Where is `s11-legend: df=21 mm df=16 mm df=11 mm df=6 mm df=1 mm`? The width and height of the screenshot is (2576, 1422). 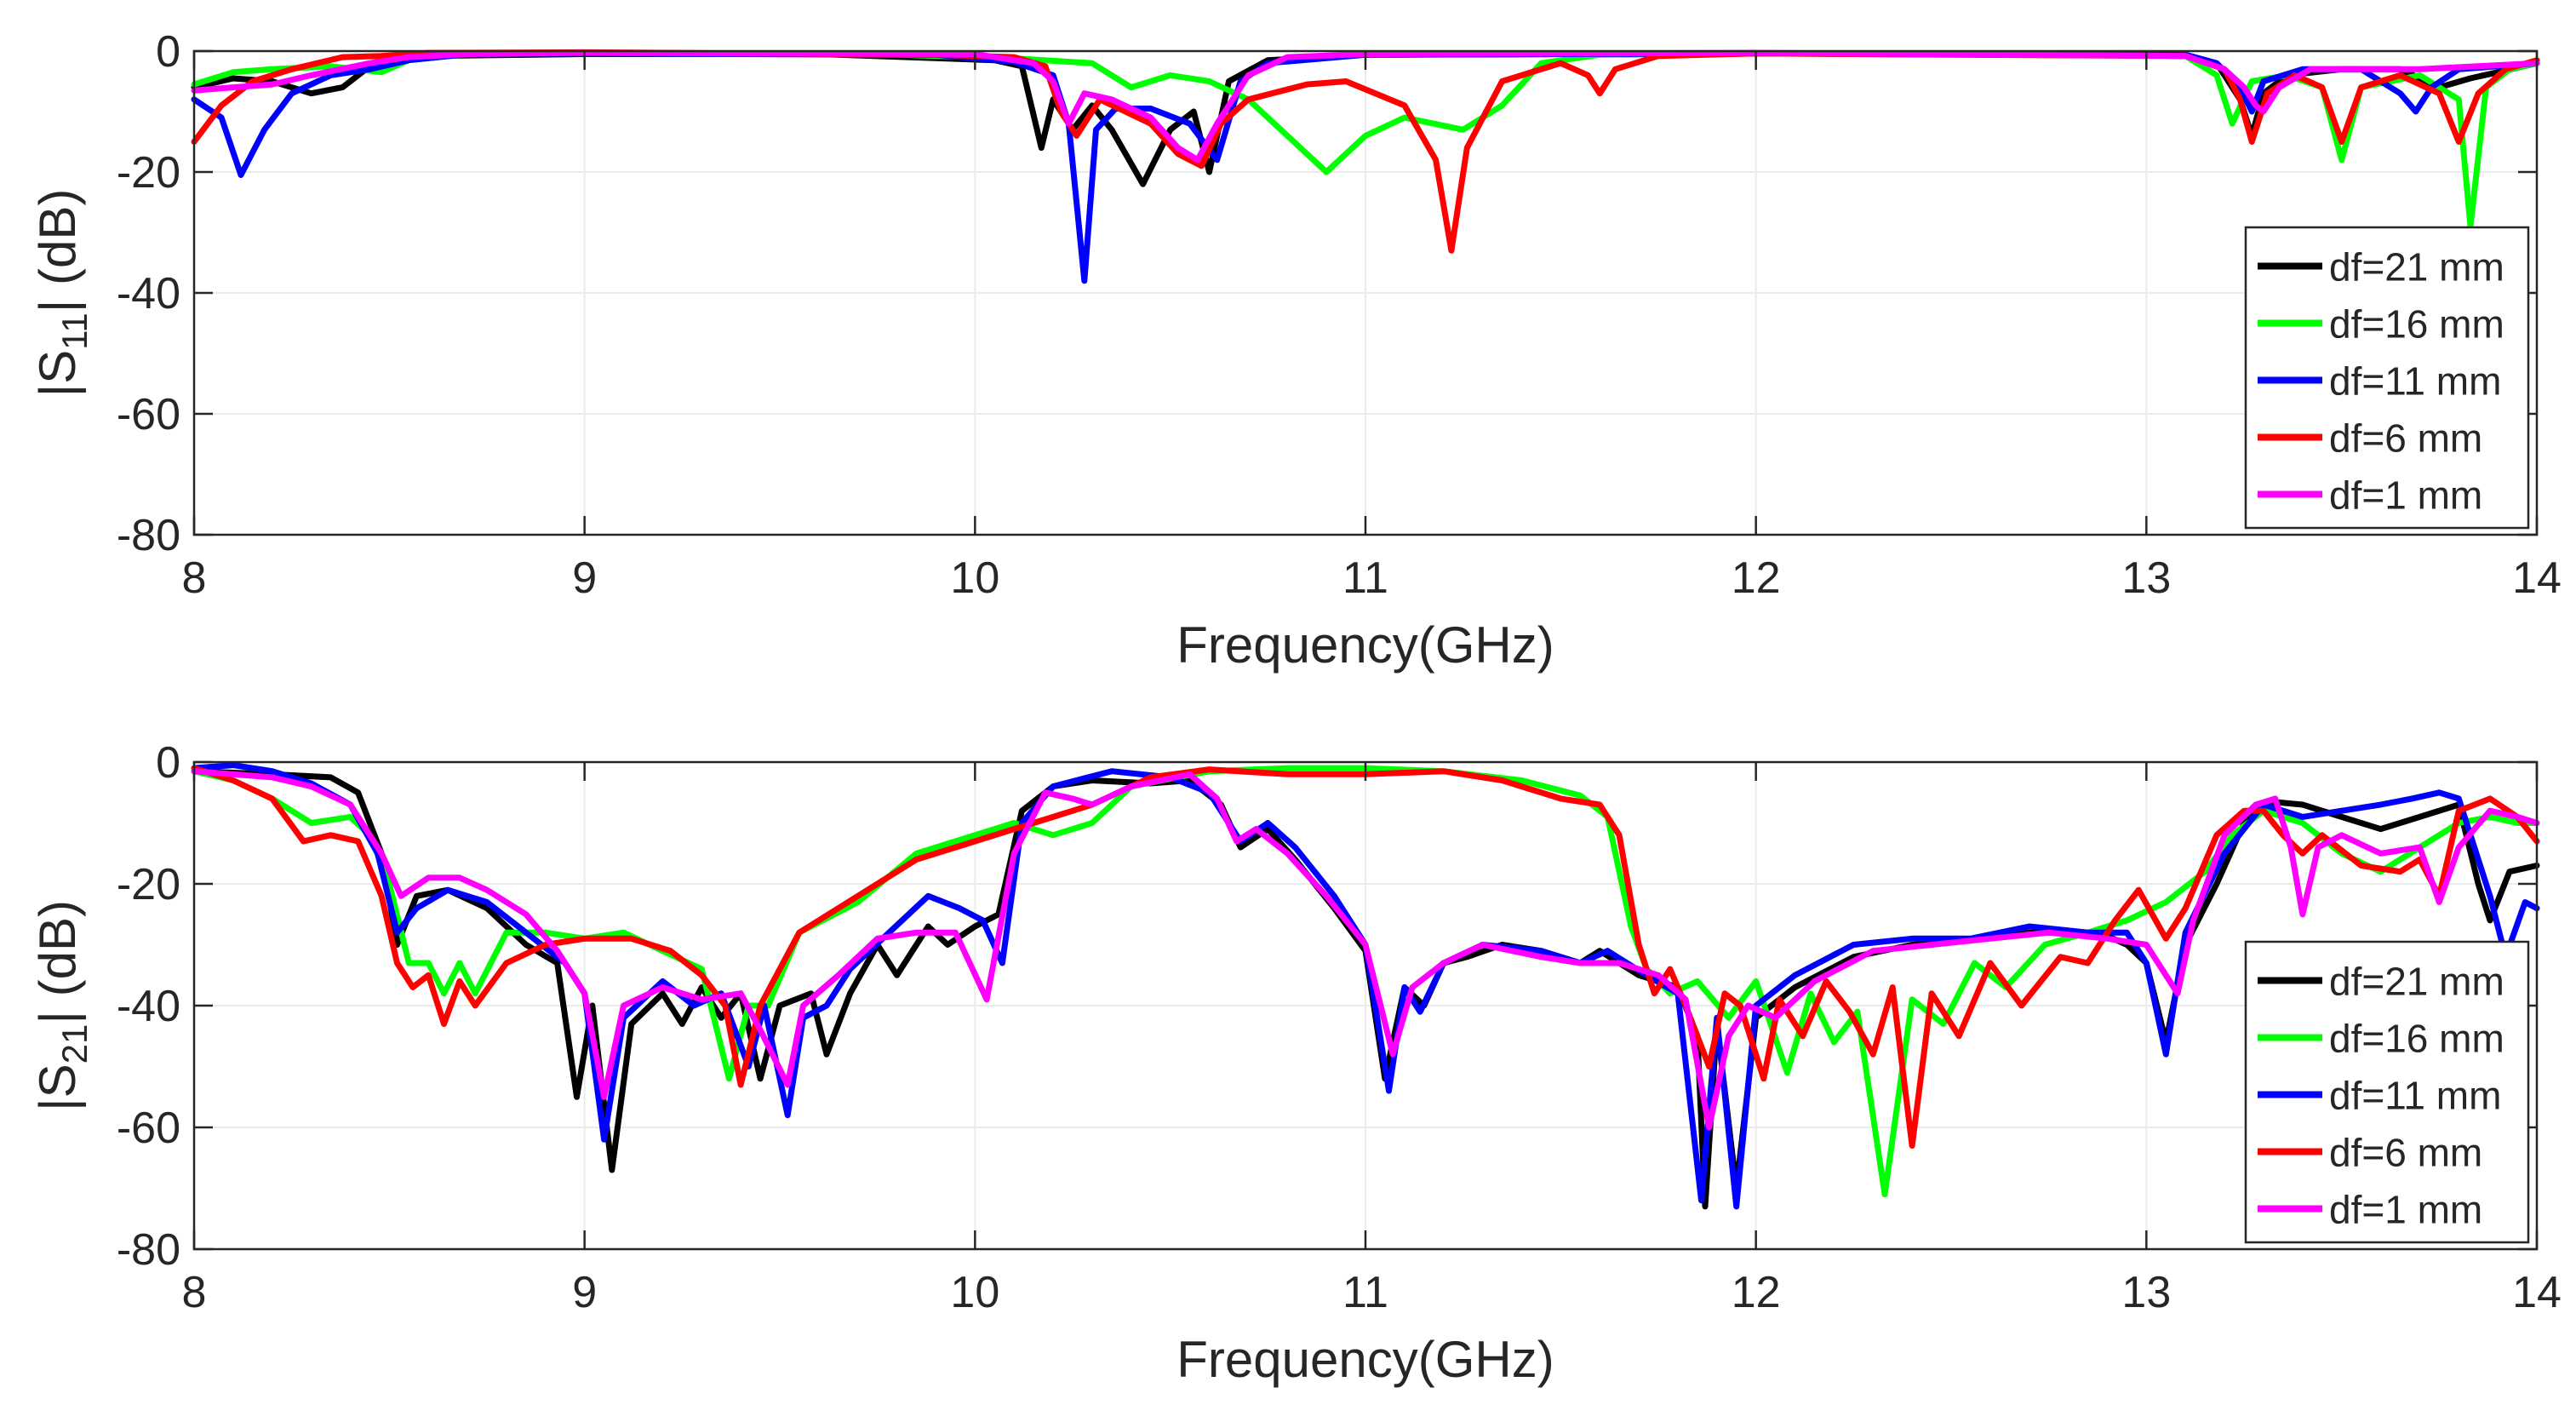 s11-legend: df=21 mm df=16 mm df=11 mm df=6 mm df=1 mm is located at coordinates (2387, 378).